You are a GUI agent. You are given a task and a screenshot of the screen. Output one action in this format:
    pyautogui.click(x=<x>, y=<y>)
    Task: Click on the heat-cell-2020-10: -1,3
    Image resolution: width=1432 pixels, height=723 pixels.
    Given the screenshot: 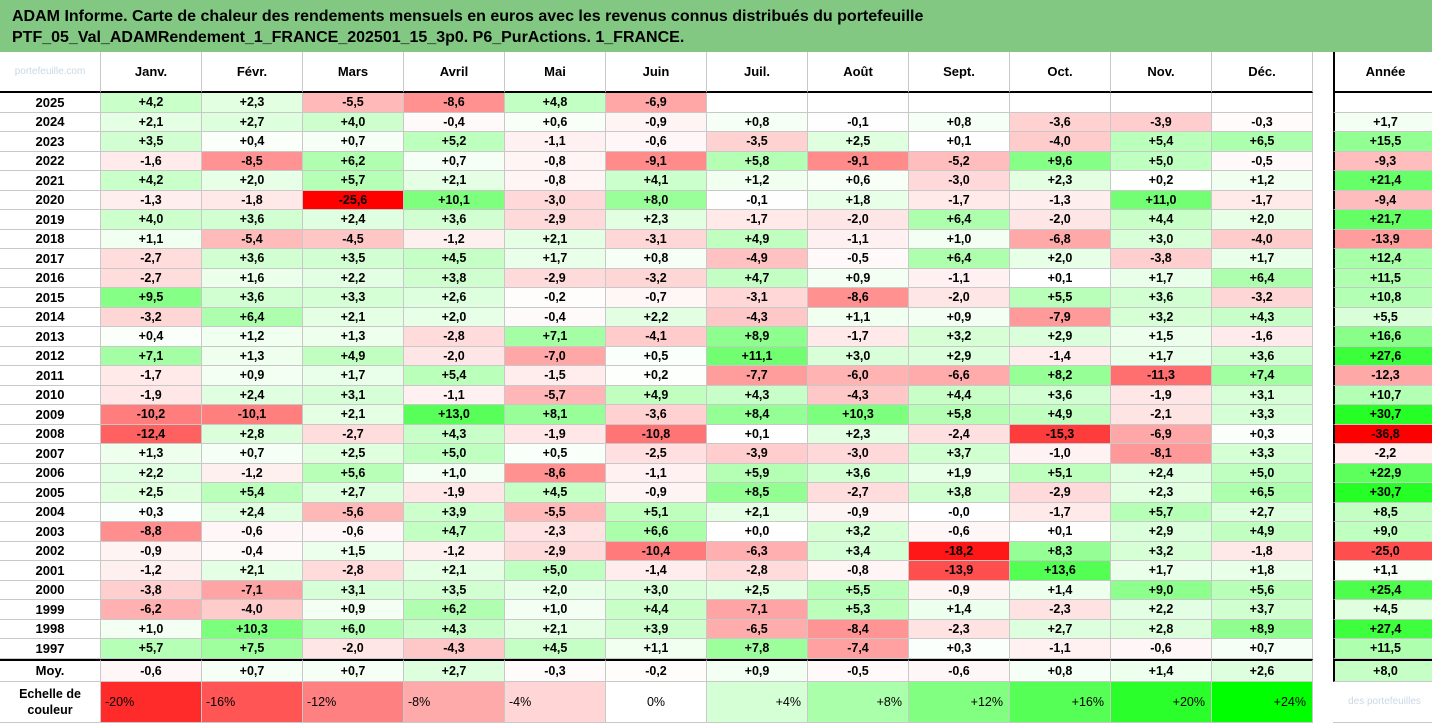 What is the action you would take?
    pyautogui.click(x=1060, y=200)
    